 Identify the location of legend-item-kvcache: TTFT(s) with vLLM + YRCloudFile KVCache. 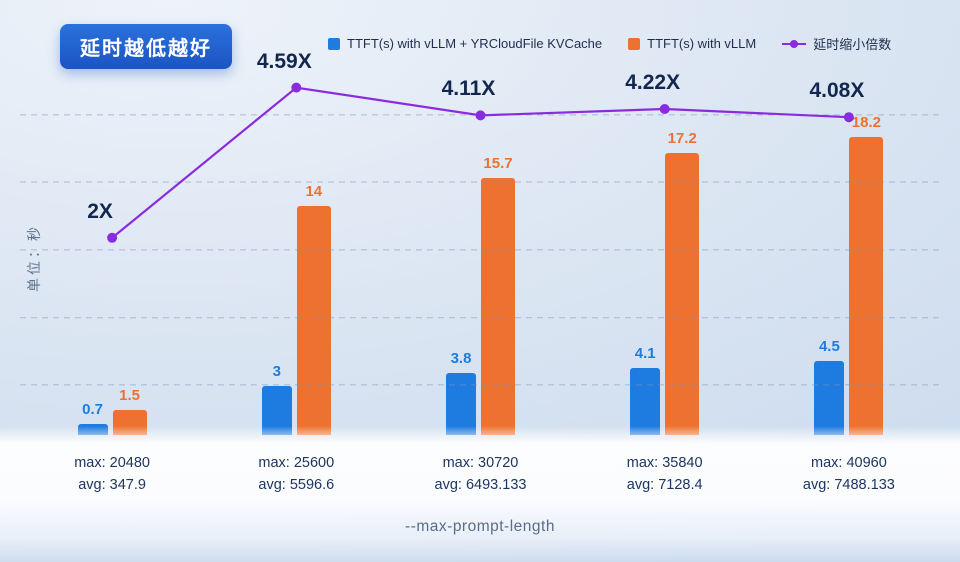
(465, 43).